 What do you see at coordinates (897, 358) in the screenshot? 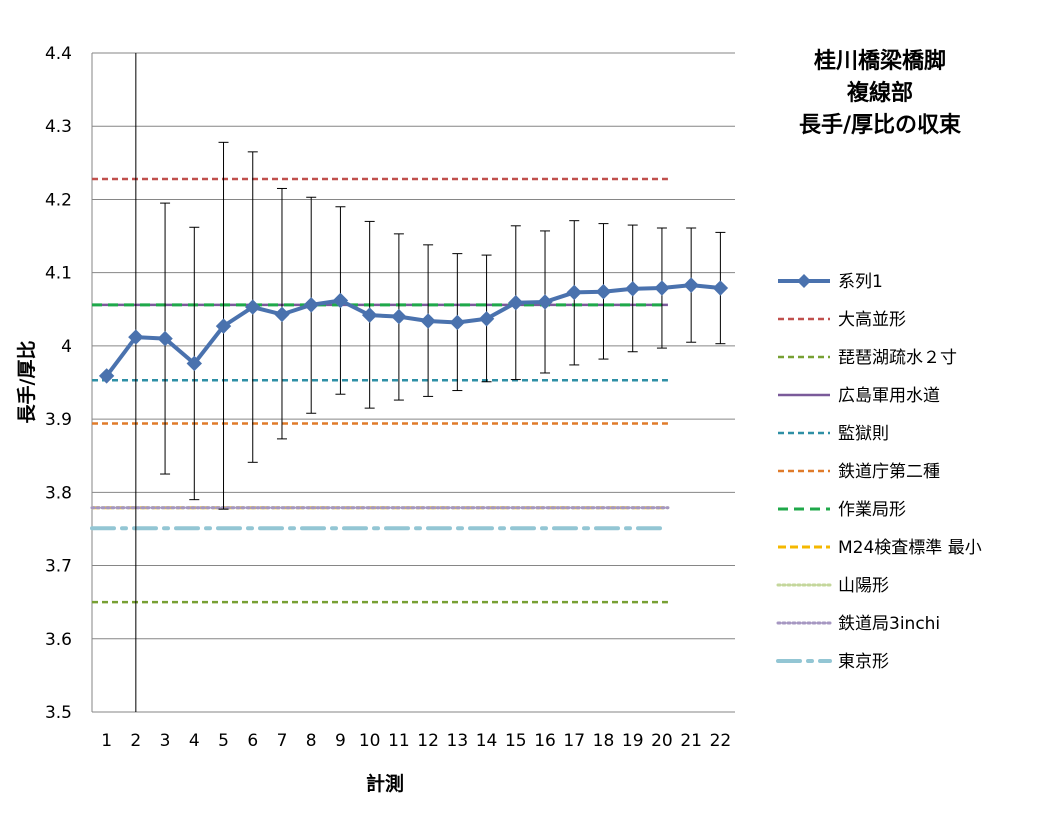
I see `legend-label: 琵琶湖疏水２寸` at bounding box center [897, 358].